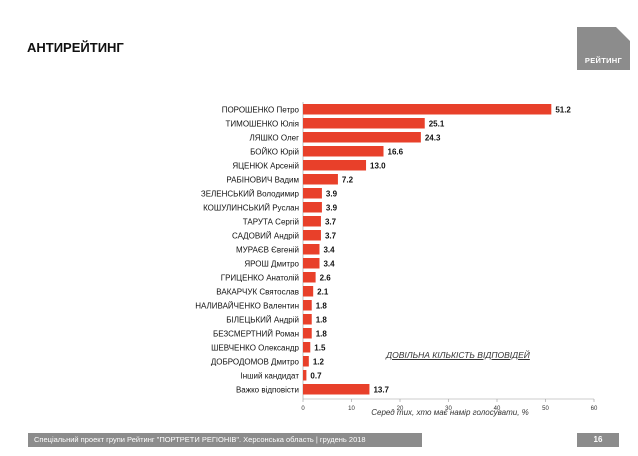 This screenshot has height=456, width=638. I want to click on x-axis-label: Серед тих, хто має намір голосувати, %, so click(450, 412).